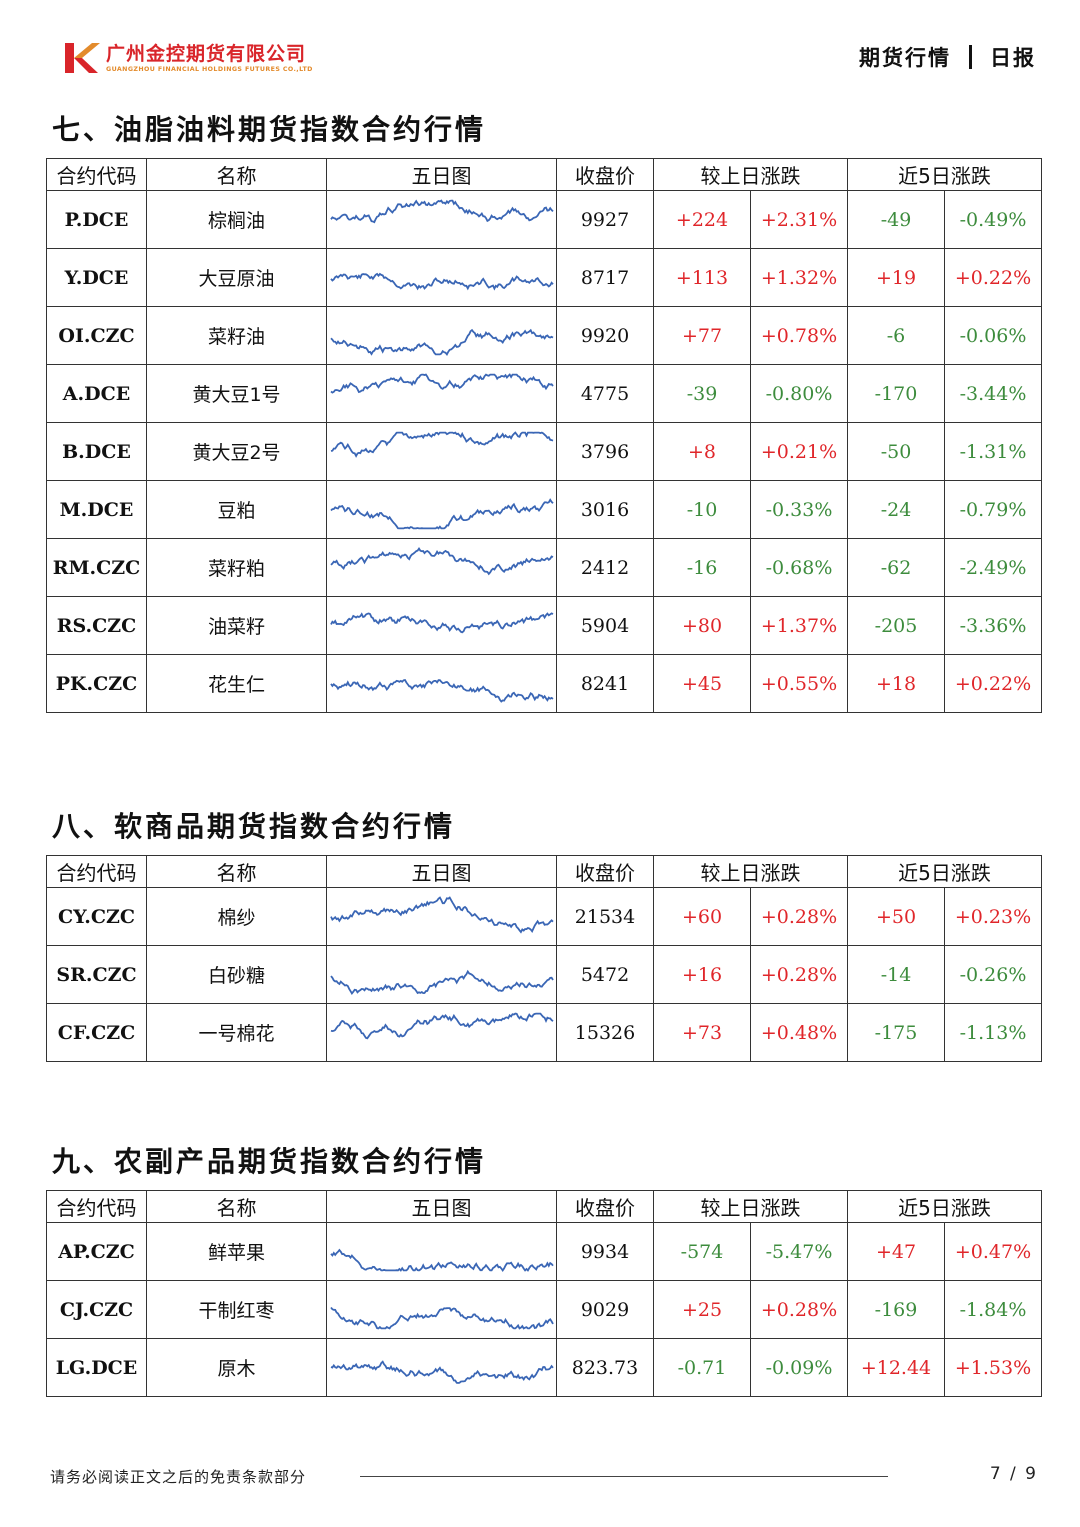  What do you see at coordinates (605, 174) in the screenshot?
I see `header-close: 收盘价` at bounding box center [605, 174].